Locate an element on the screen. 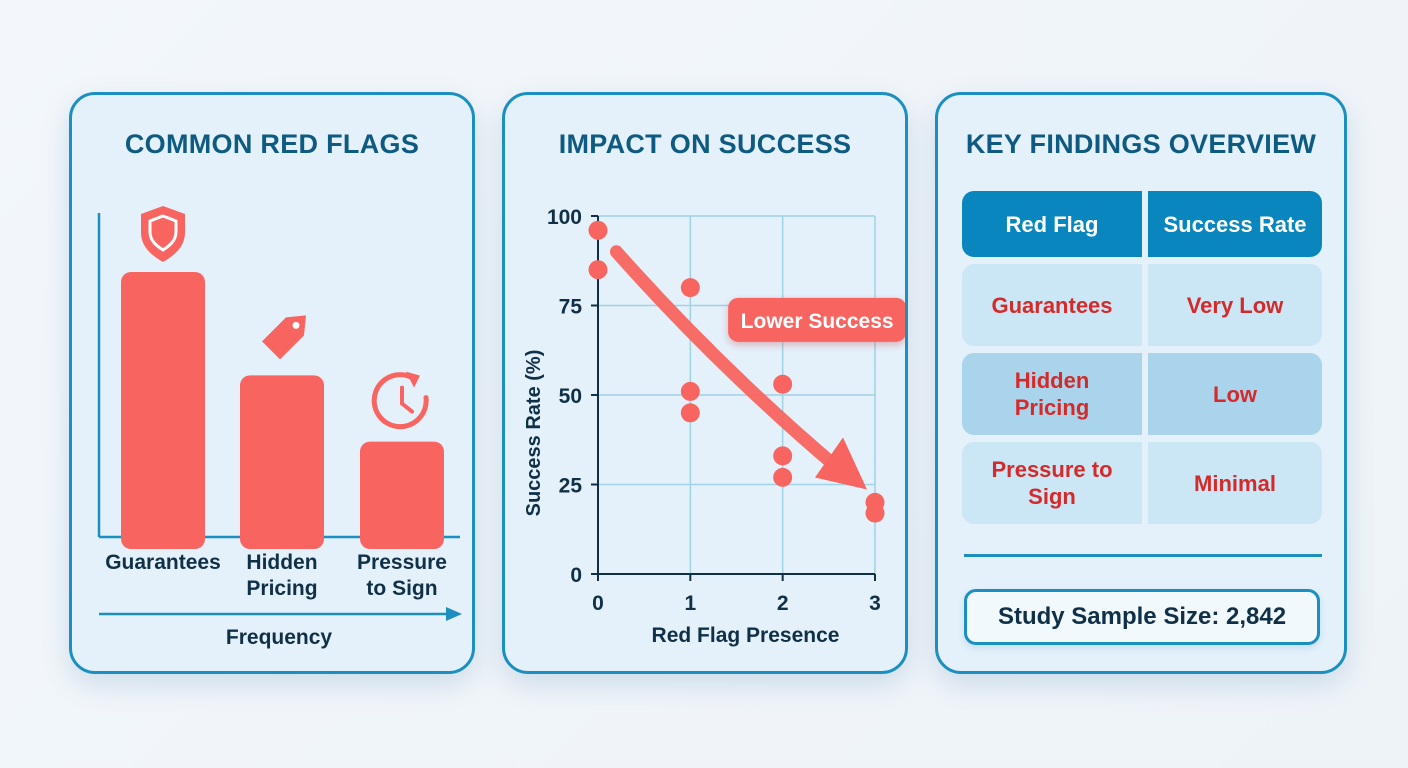 The height and width of the screenshot is (768, 1408). category-label-0: Guarantees is located at coordinates (163, 562).